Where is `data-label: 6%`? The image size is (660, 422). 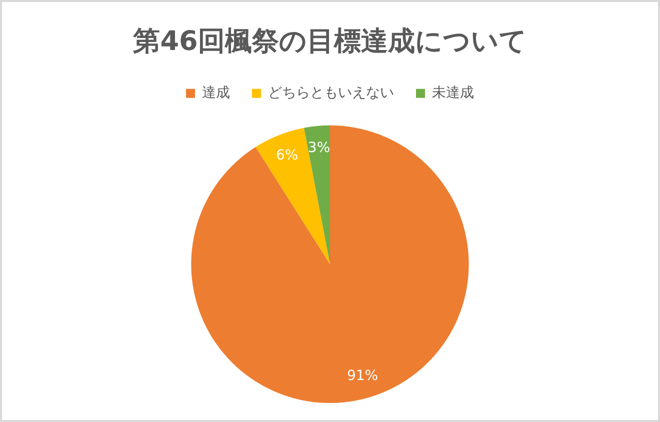
data-label: 6% is located at coordinates (287, 155).